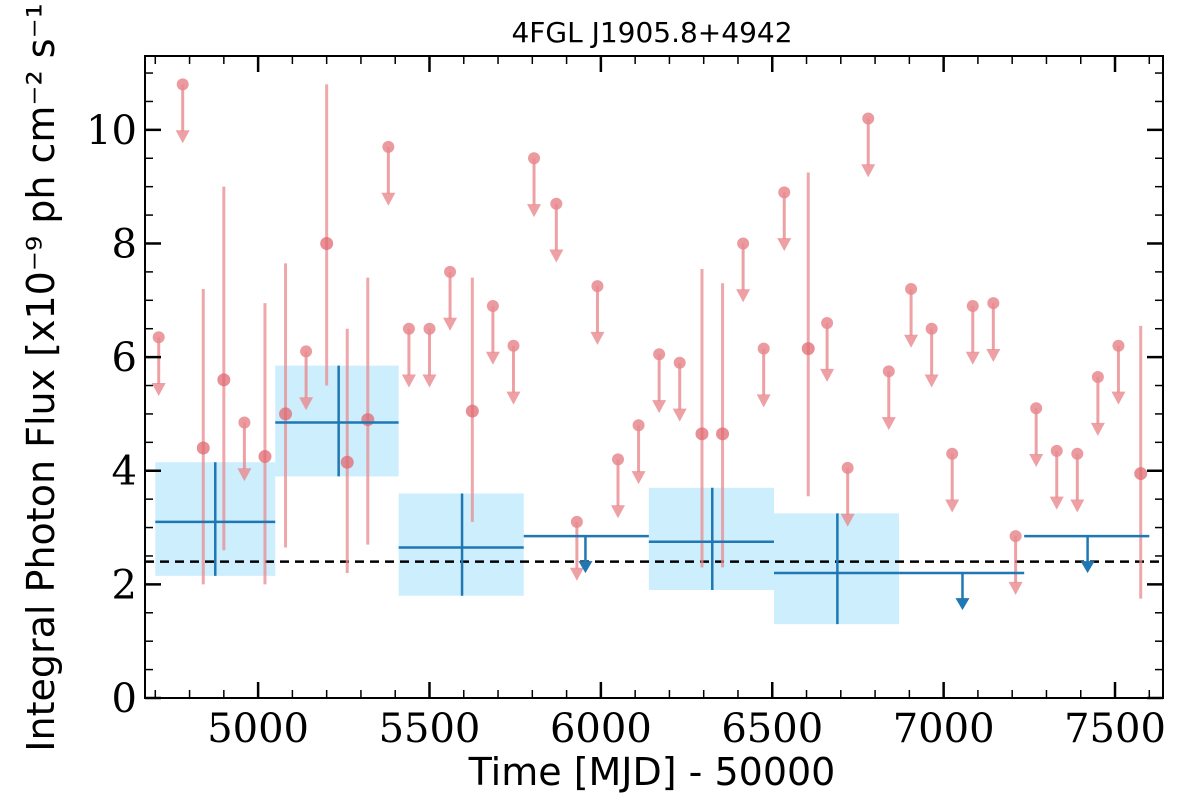  Describe the element at coordinates (124, 244) in the screenshot. I see `y-tick-label-4: 8` at that location.